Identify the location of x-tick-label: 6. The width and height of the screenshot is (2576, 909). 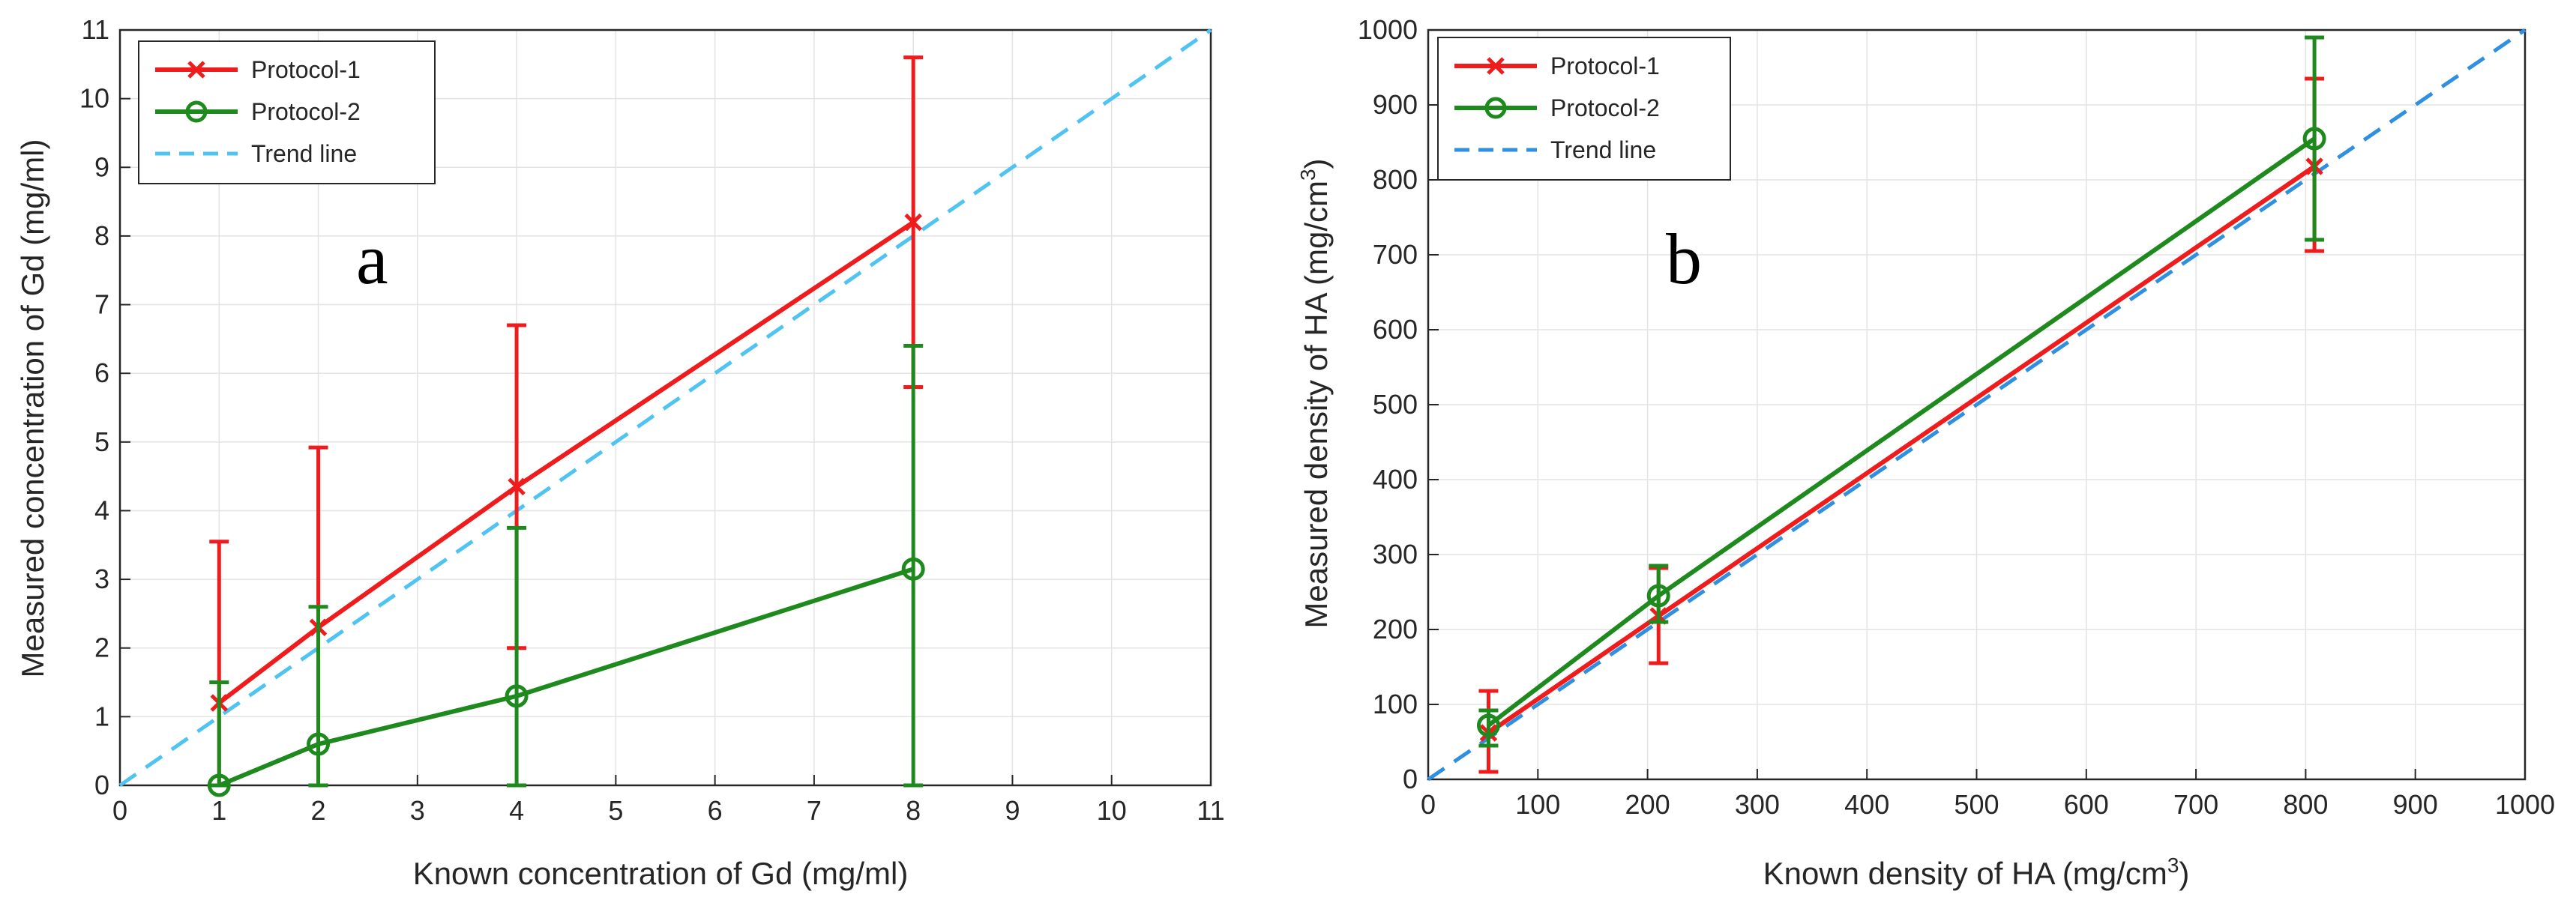
(715, 810).